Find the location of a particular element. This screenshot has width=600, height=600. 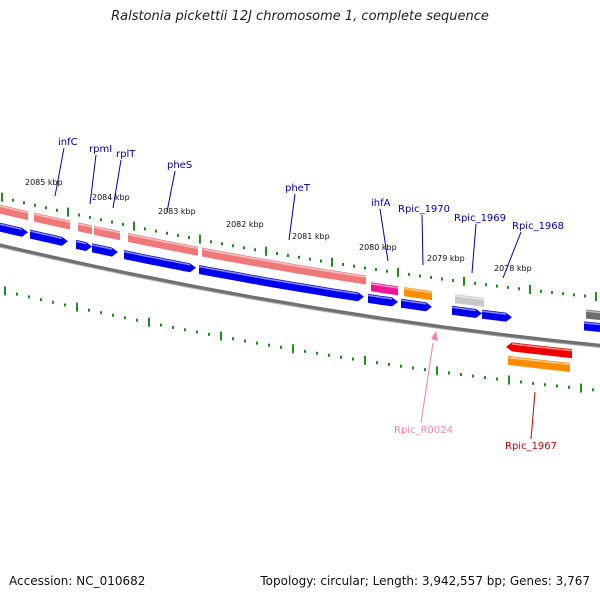

gene-label-rpmI: rpmI is located at coordinates (100, 149).